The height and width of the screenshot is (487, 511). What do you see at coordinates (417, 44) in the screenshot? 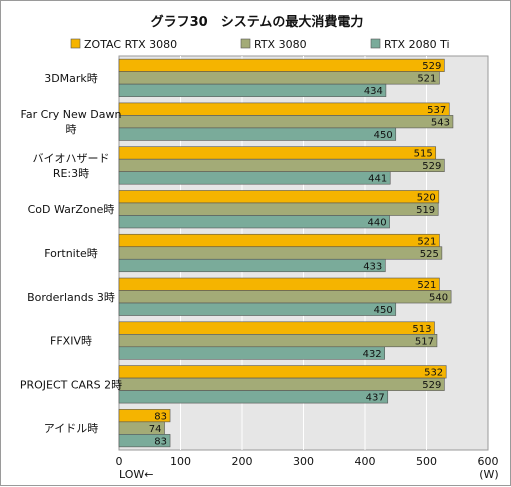
I see `legend-entry: RTX 2080 Ti` at bounding box center [417, 44].